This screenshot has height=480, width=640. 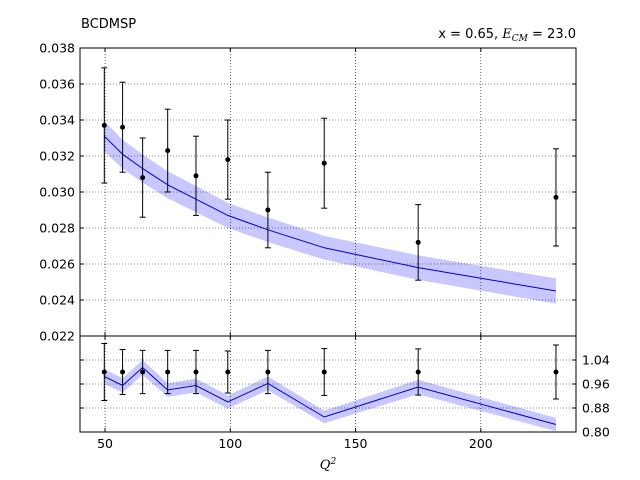 I want to click on bottom-y-tick-label: 0.88, so click(x=596, y=408).